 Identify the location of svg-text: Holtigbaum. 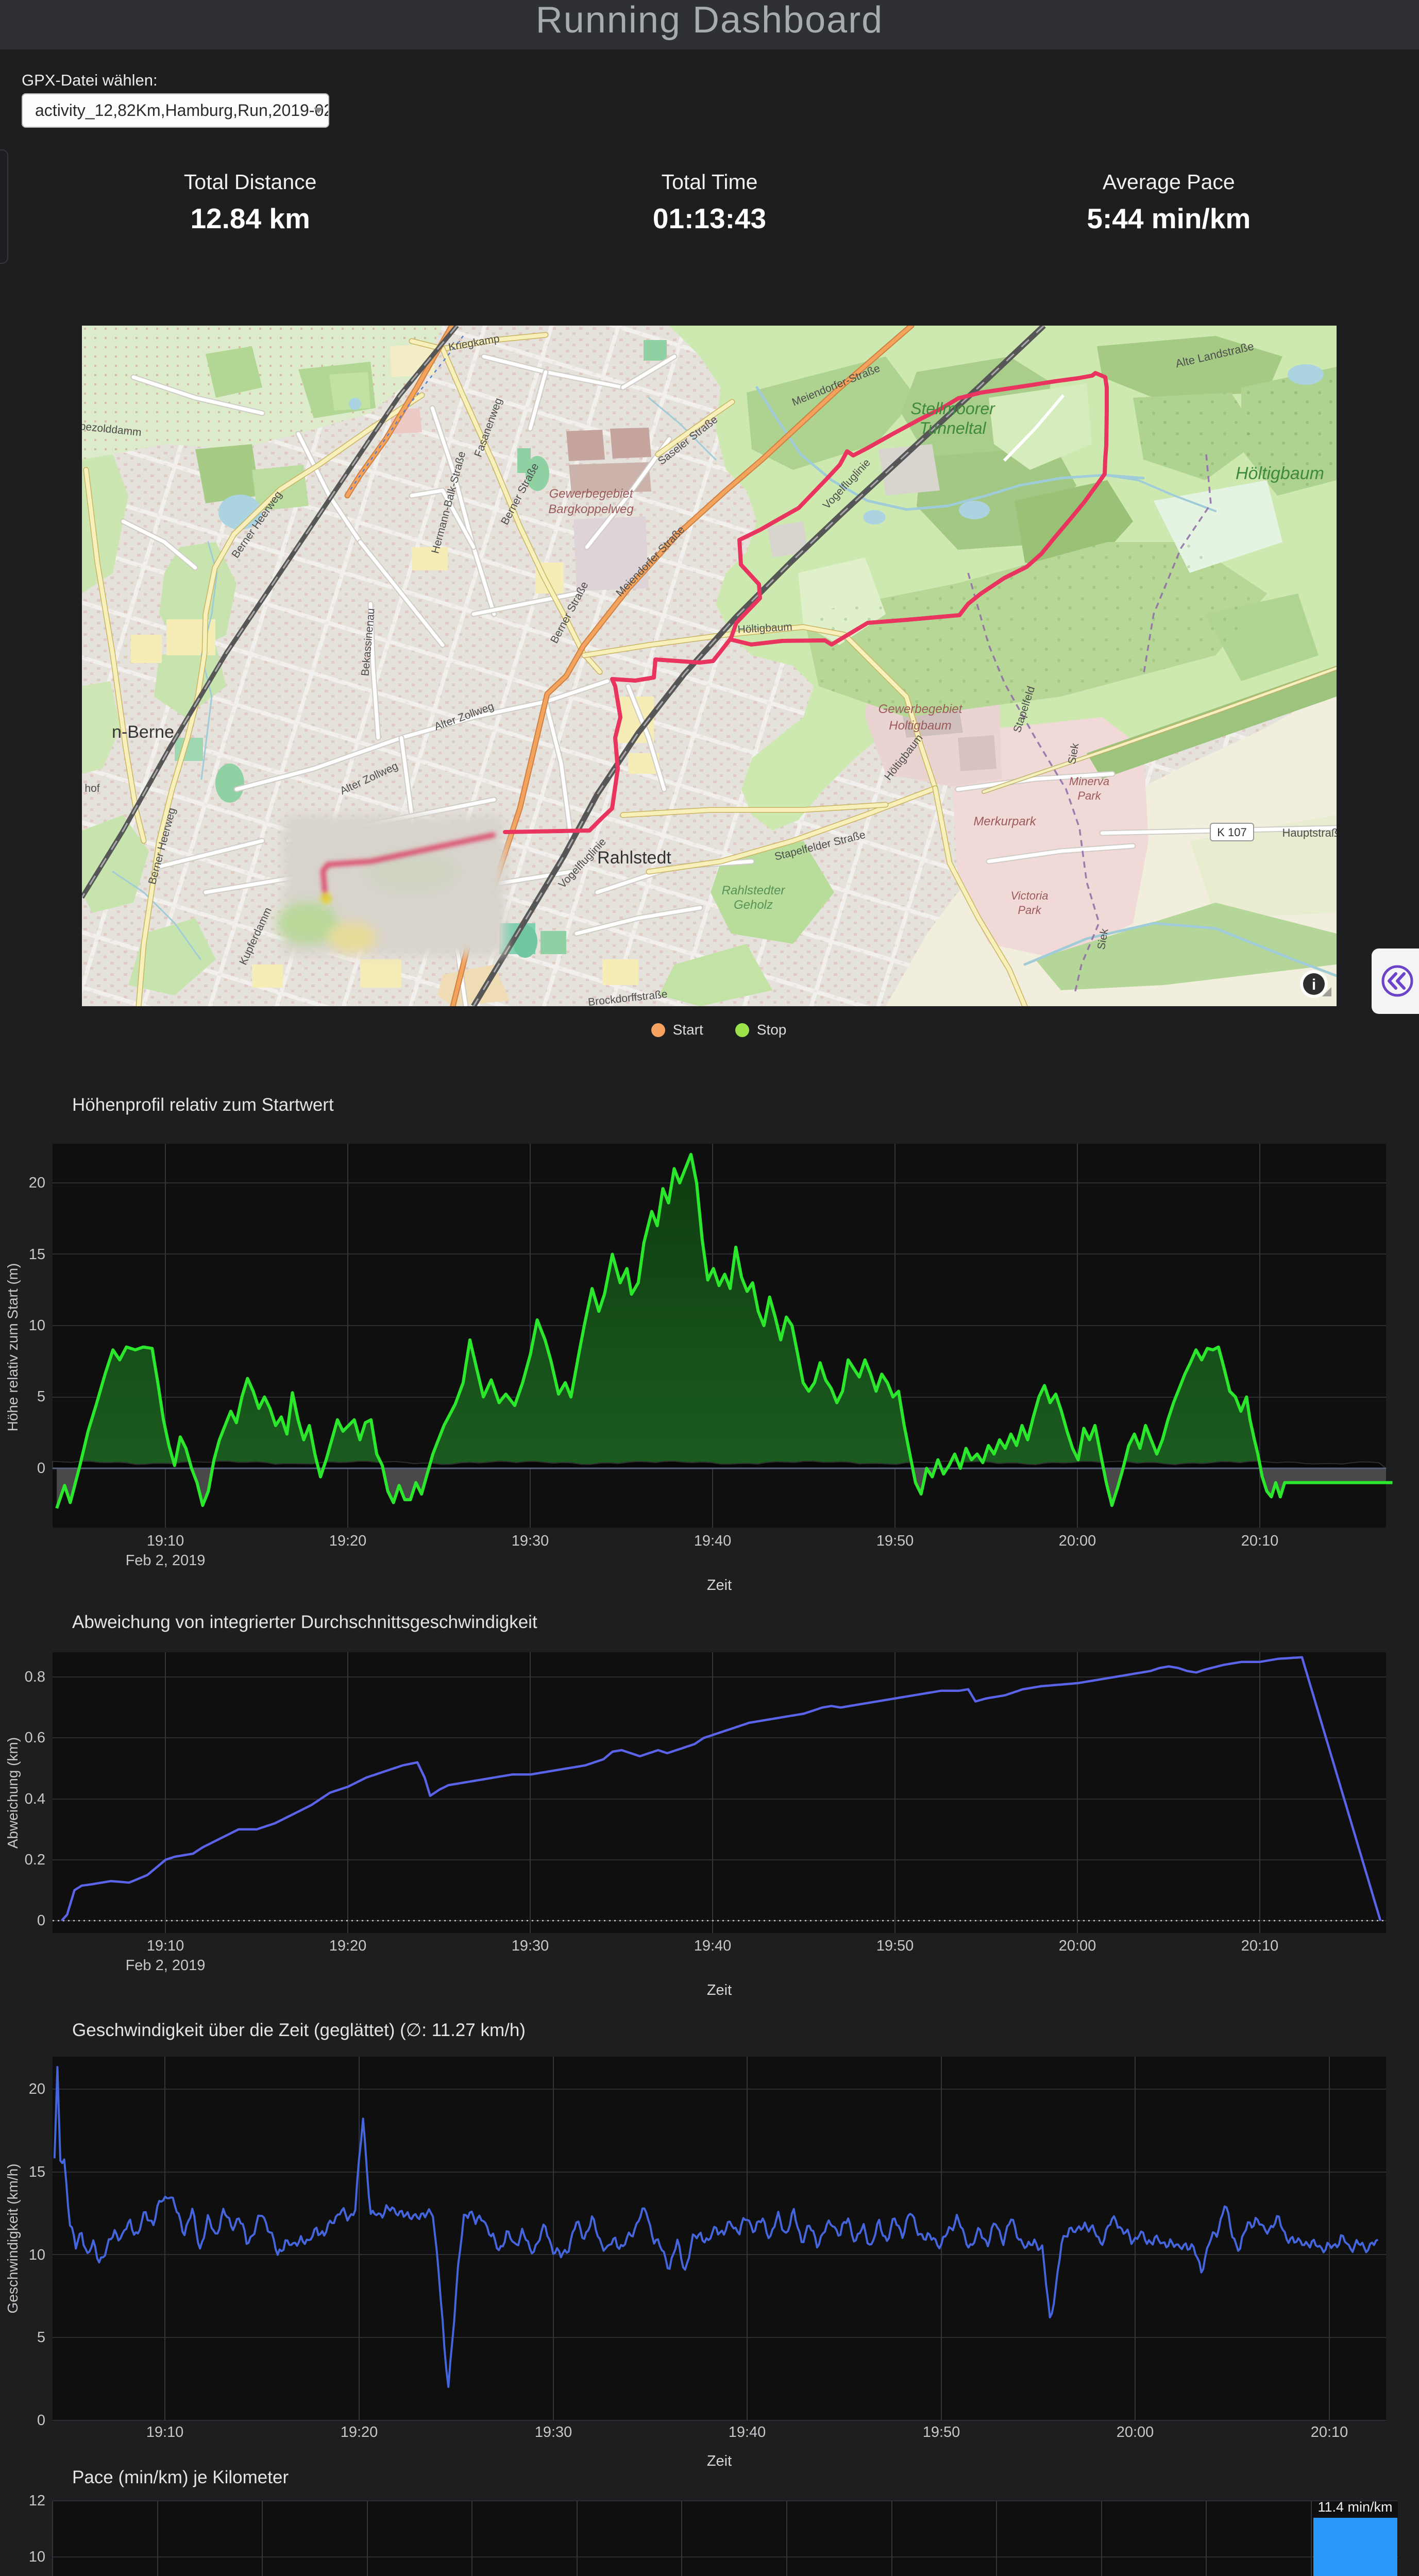
(920, 726).